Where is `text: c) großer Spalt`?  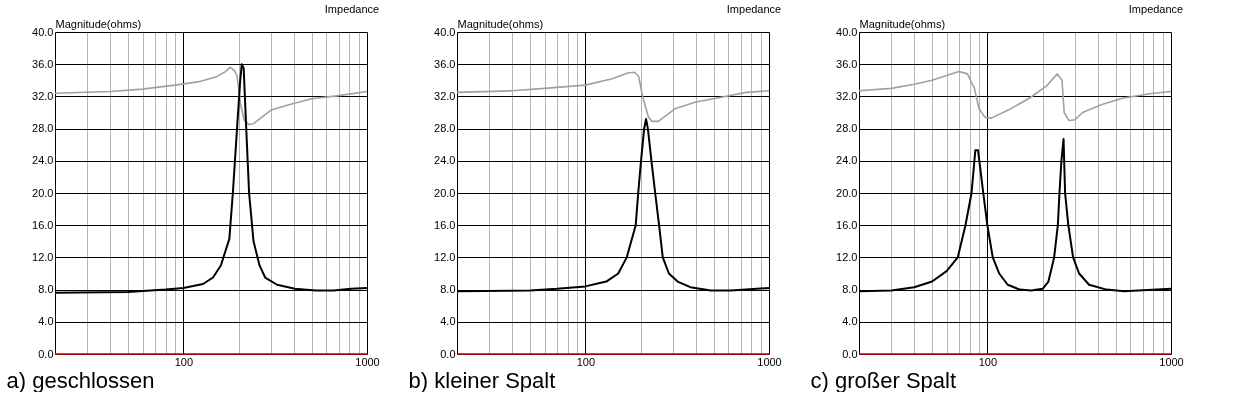
text: c) großer Spalt is located at coordinates (883, 380).